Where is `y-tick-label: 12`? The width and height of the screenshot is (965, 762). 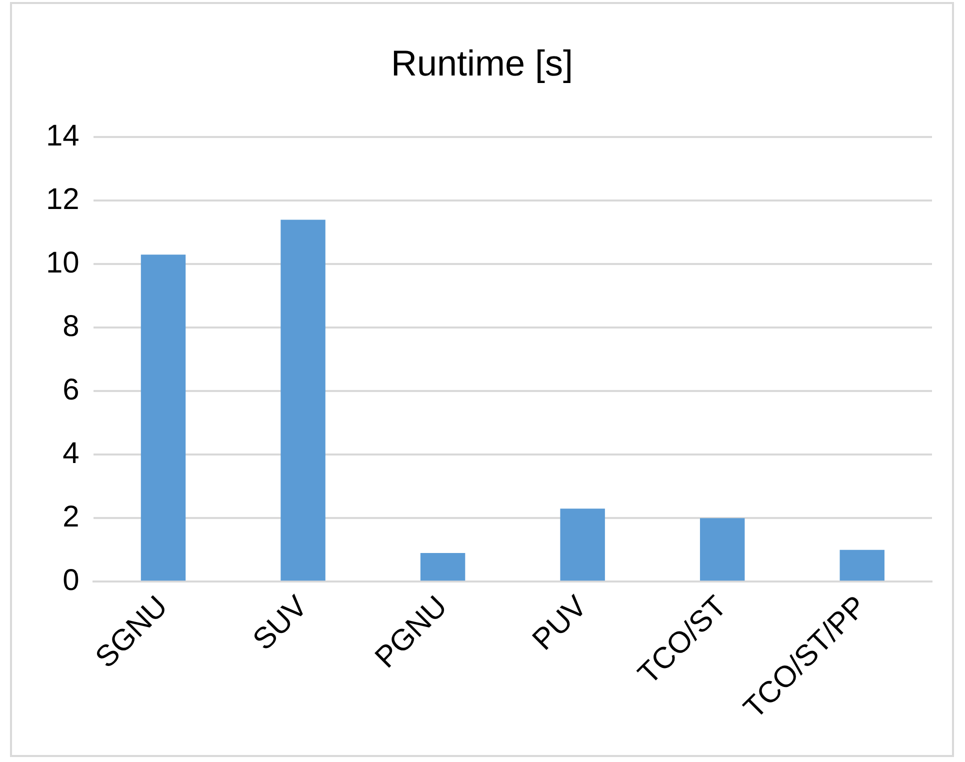 y-tick-label: 12 is located at coordinates (63, 199).